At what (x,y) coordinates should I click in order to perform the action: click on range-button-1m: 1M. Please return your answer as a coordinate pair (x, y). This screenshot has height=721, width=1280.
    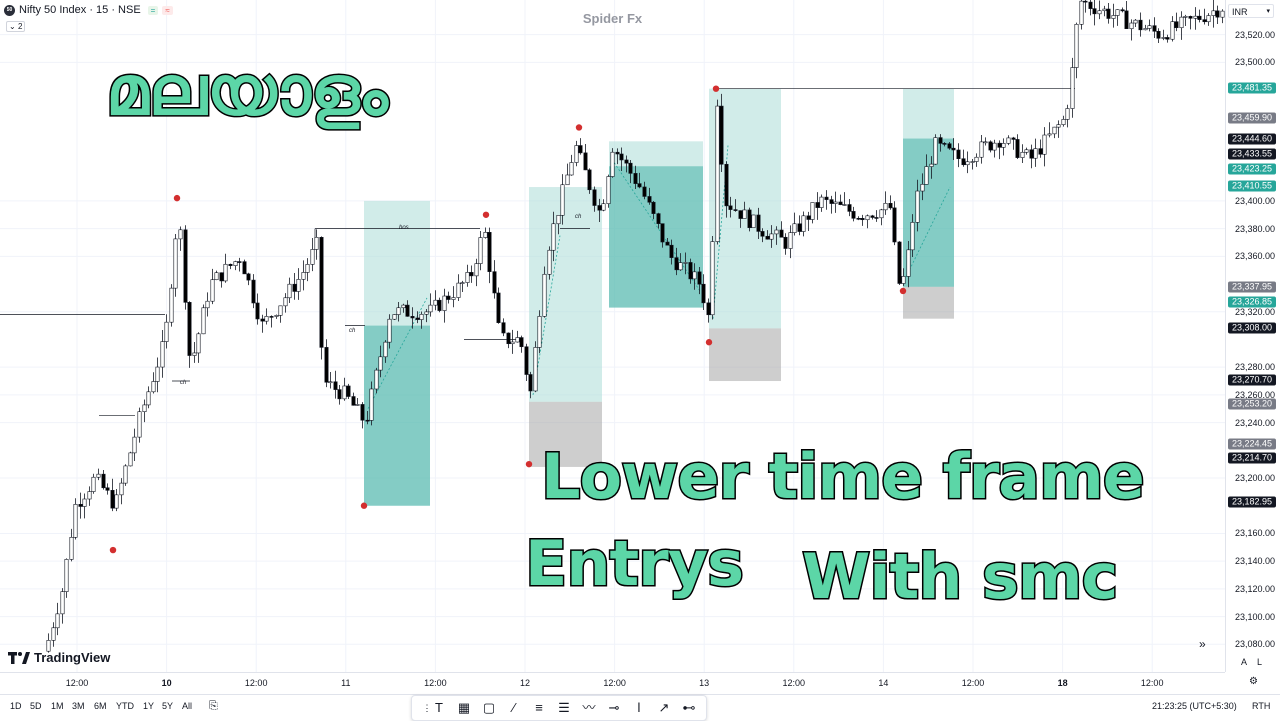
    Looking at the image, I should click on (57, 706).